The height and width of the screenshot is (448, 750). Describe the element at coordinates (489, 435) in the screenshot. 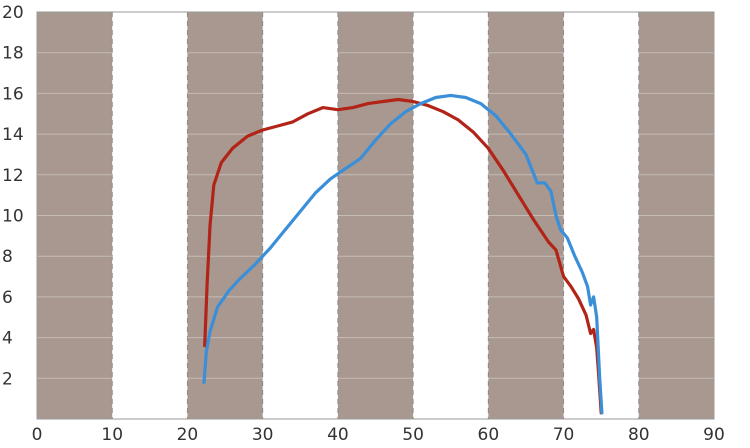

I see `x-tick-label: 60` at that location.